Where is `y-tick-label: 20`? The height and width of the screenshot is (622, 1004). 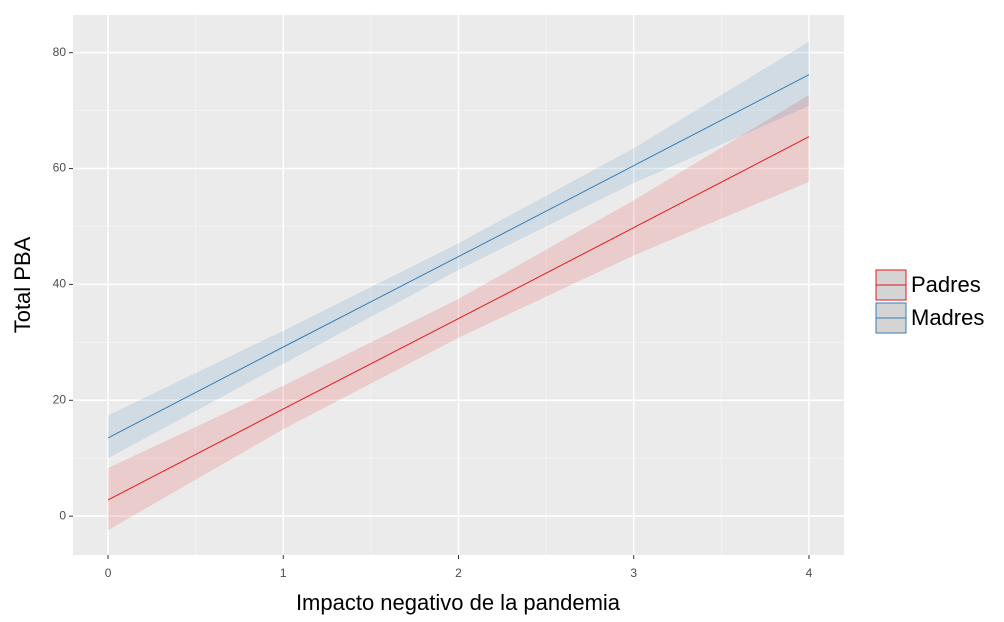
y-tick-label: 20 is located at coordinates (60, 399).